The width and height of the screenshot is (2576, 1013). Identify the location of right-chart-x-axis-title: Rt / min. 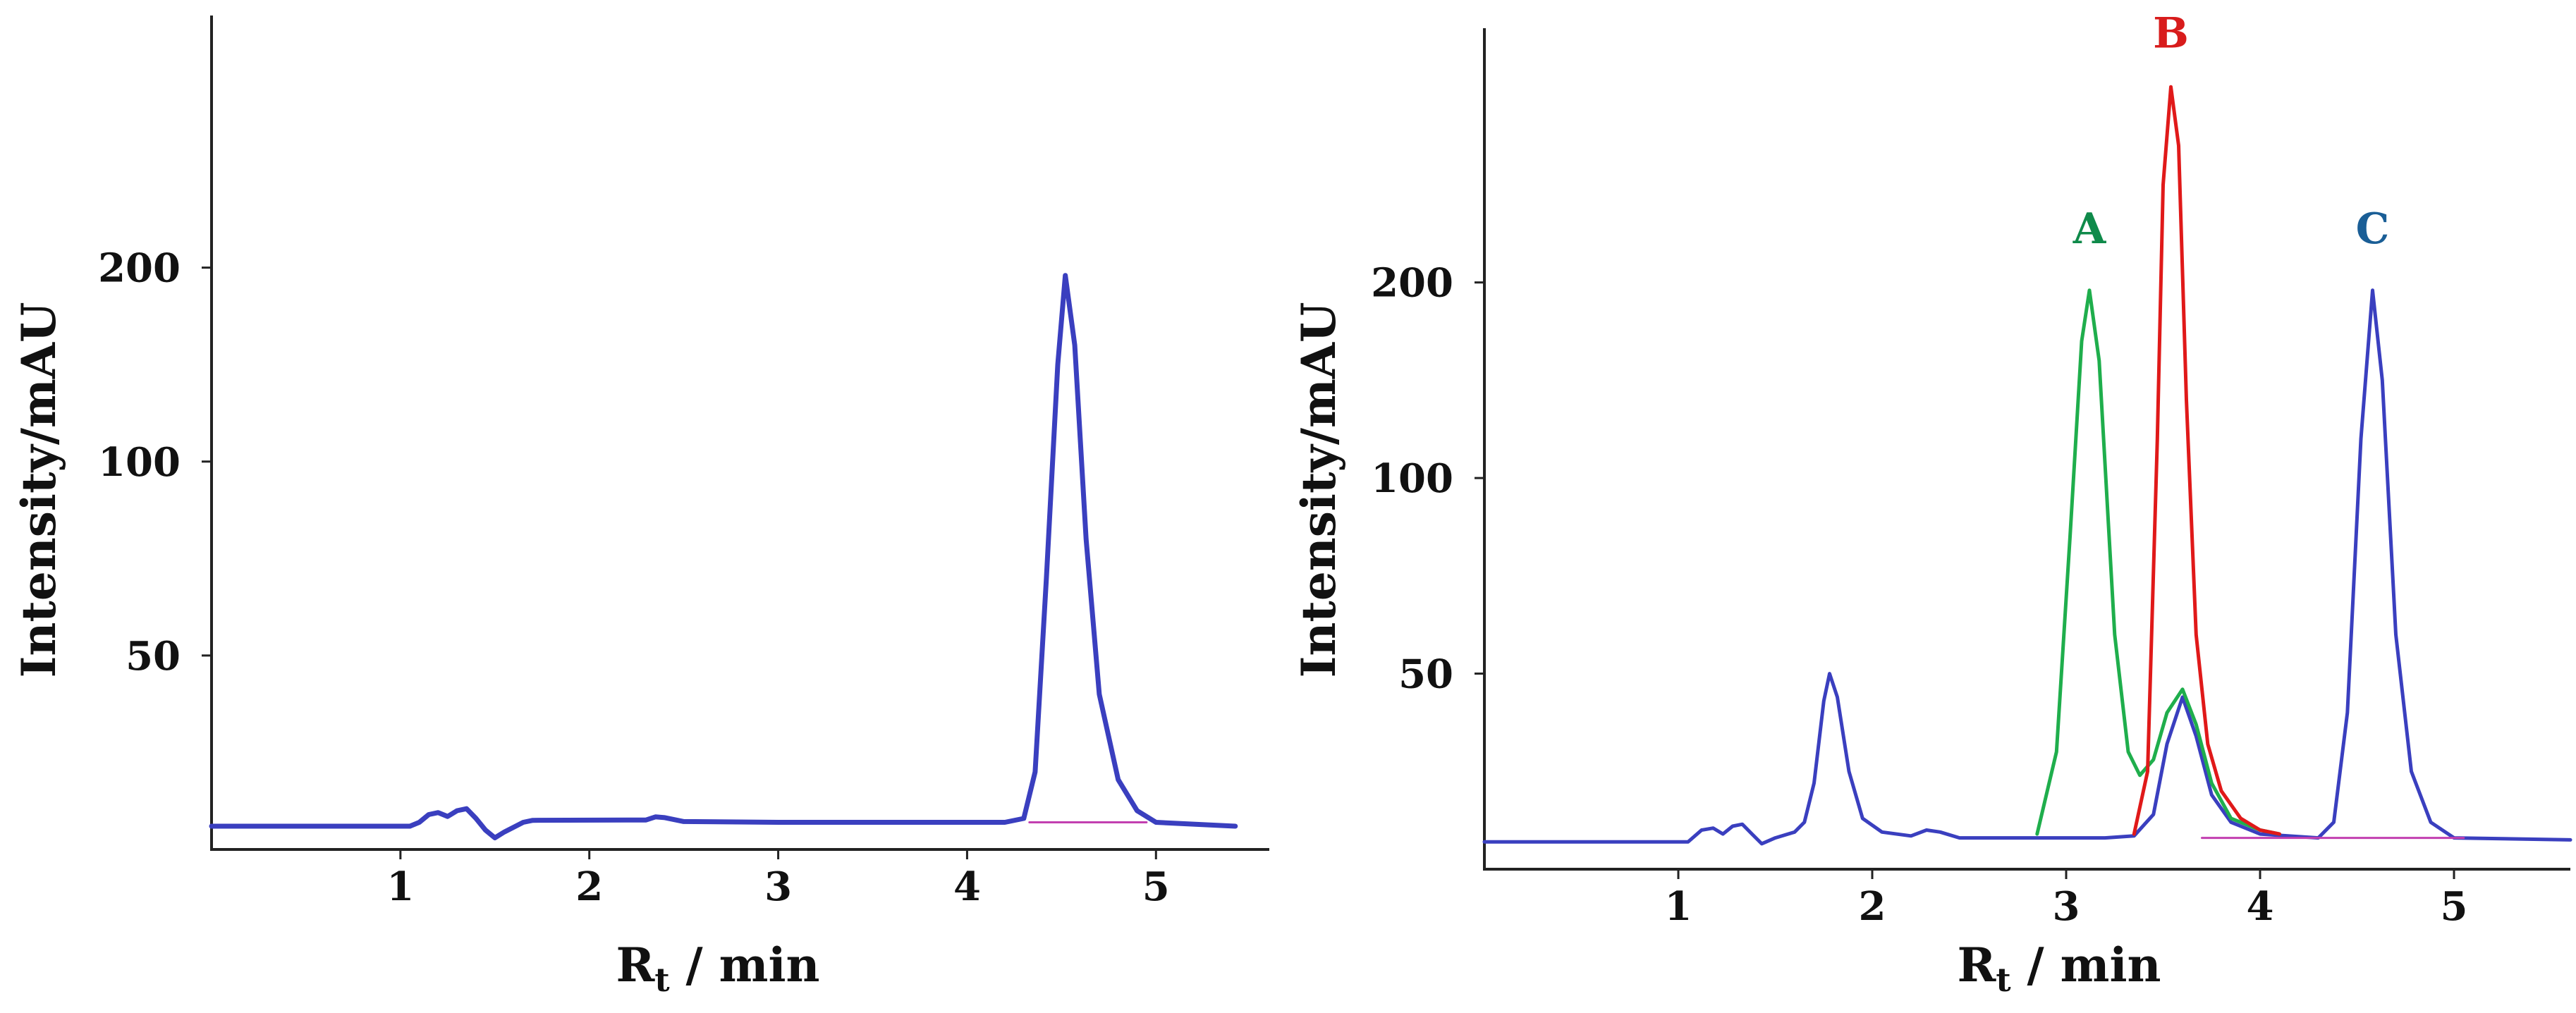
(2059, 968).